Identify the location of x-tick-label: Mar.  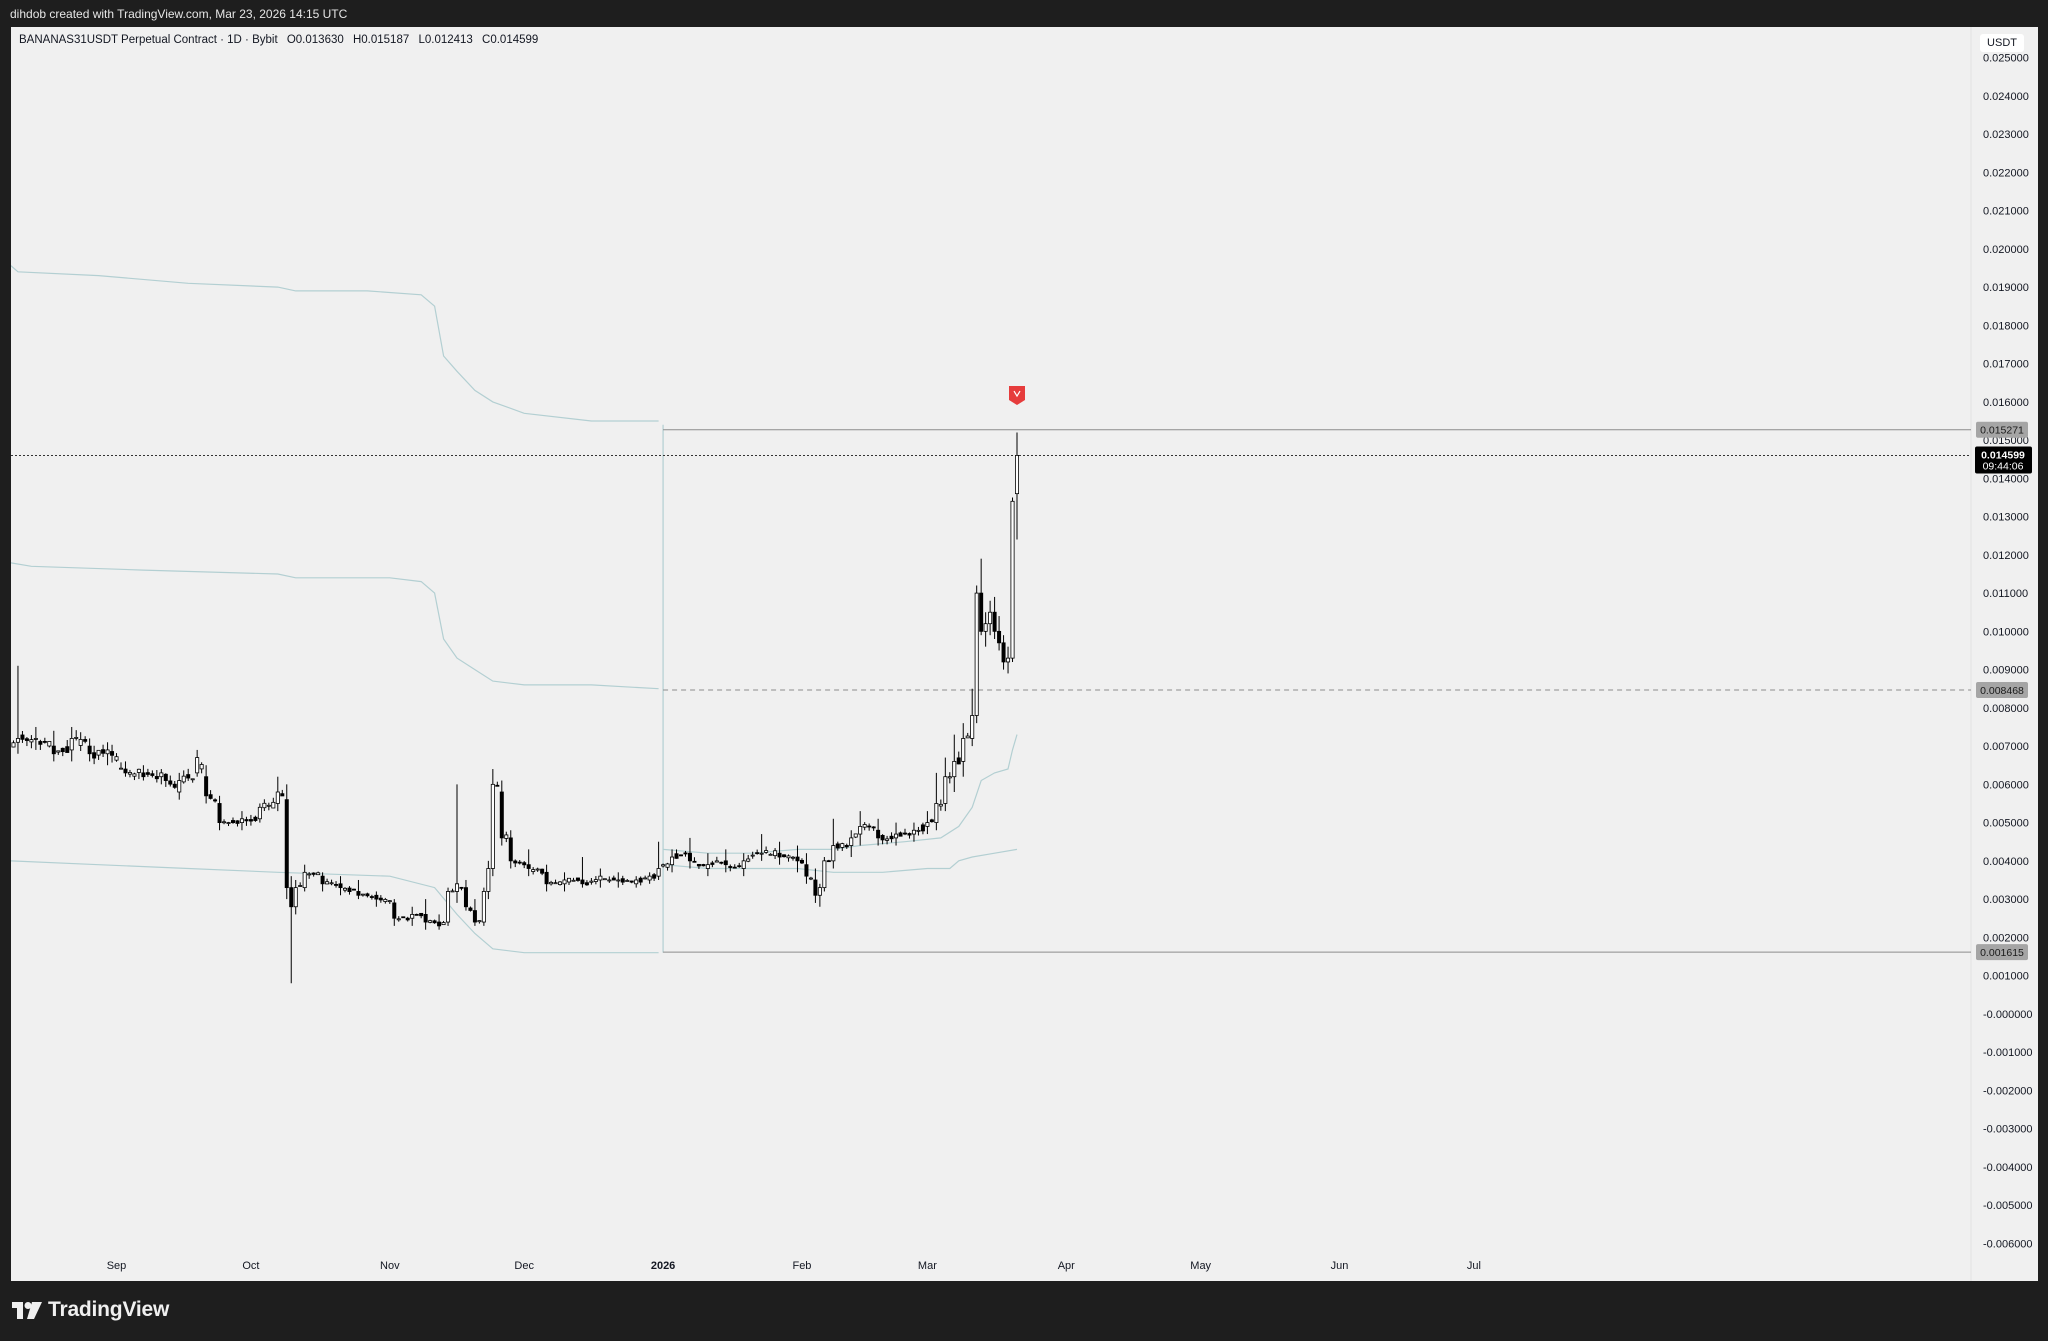
(927, 1266).